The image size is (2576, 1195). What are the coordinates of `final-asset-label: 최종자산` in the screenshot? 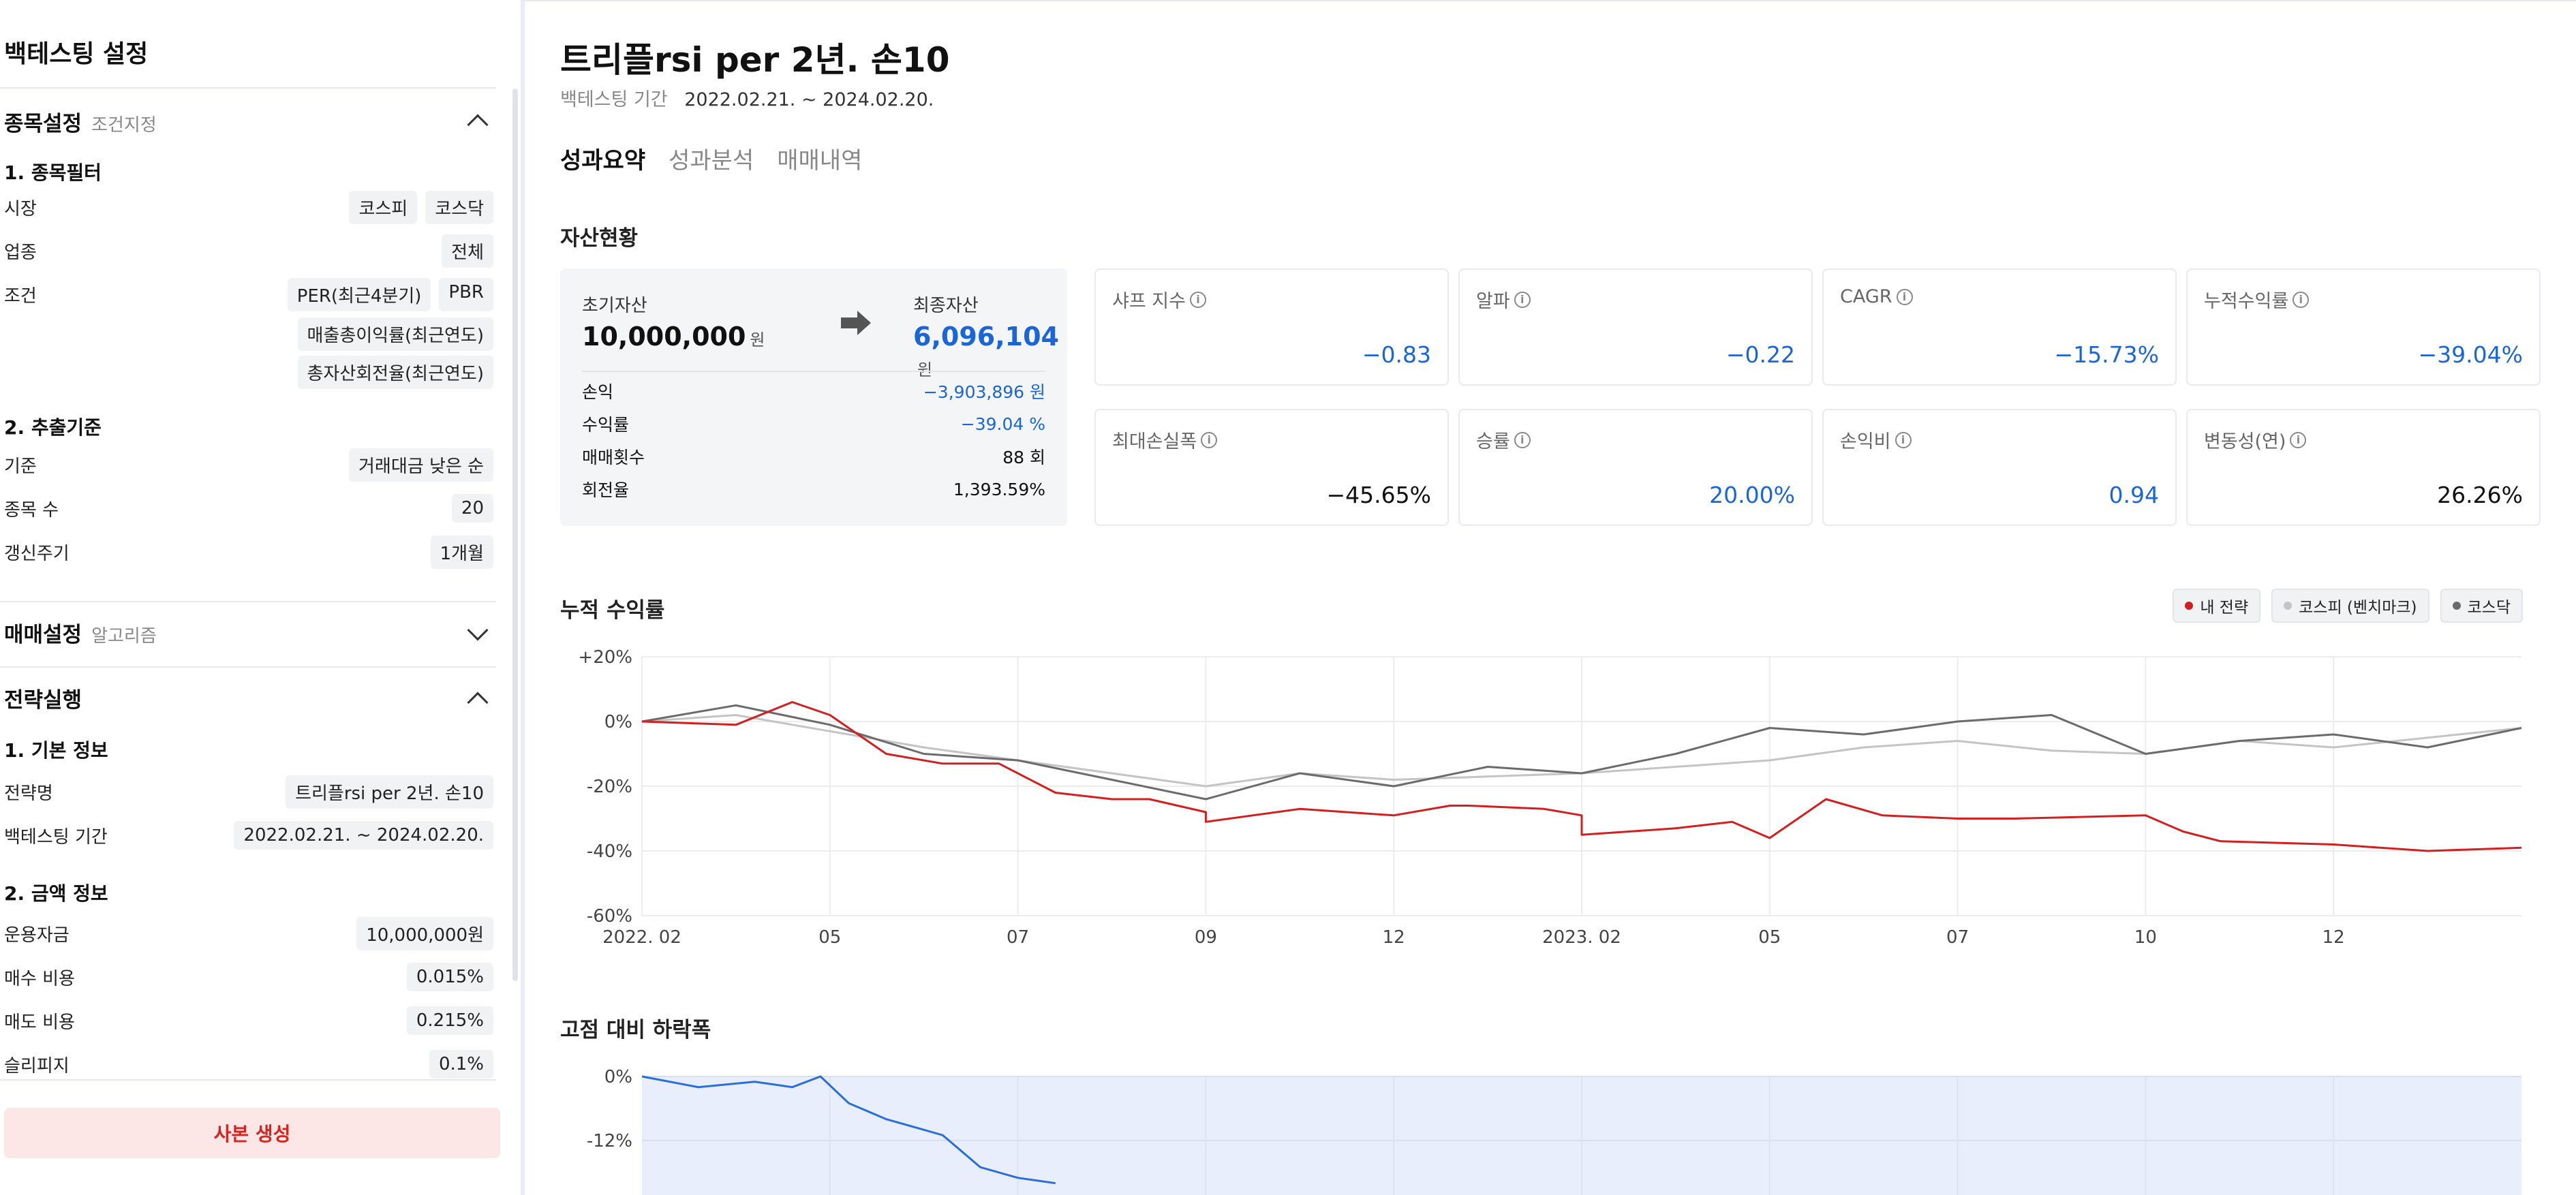 It's located at (946, 306).